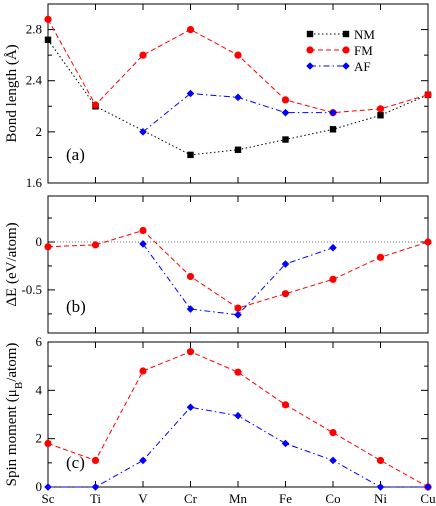 This screenshot has height=506, width=436. I want to click on series-line-af, so click(238, 279).